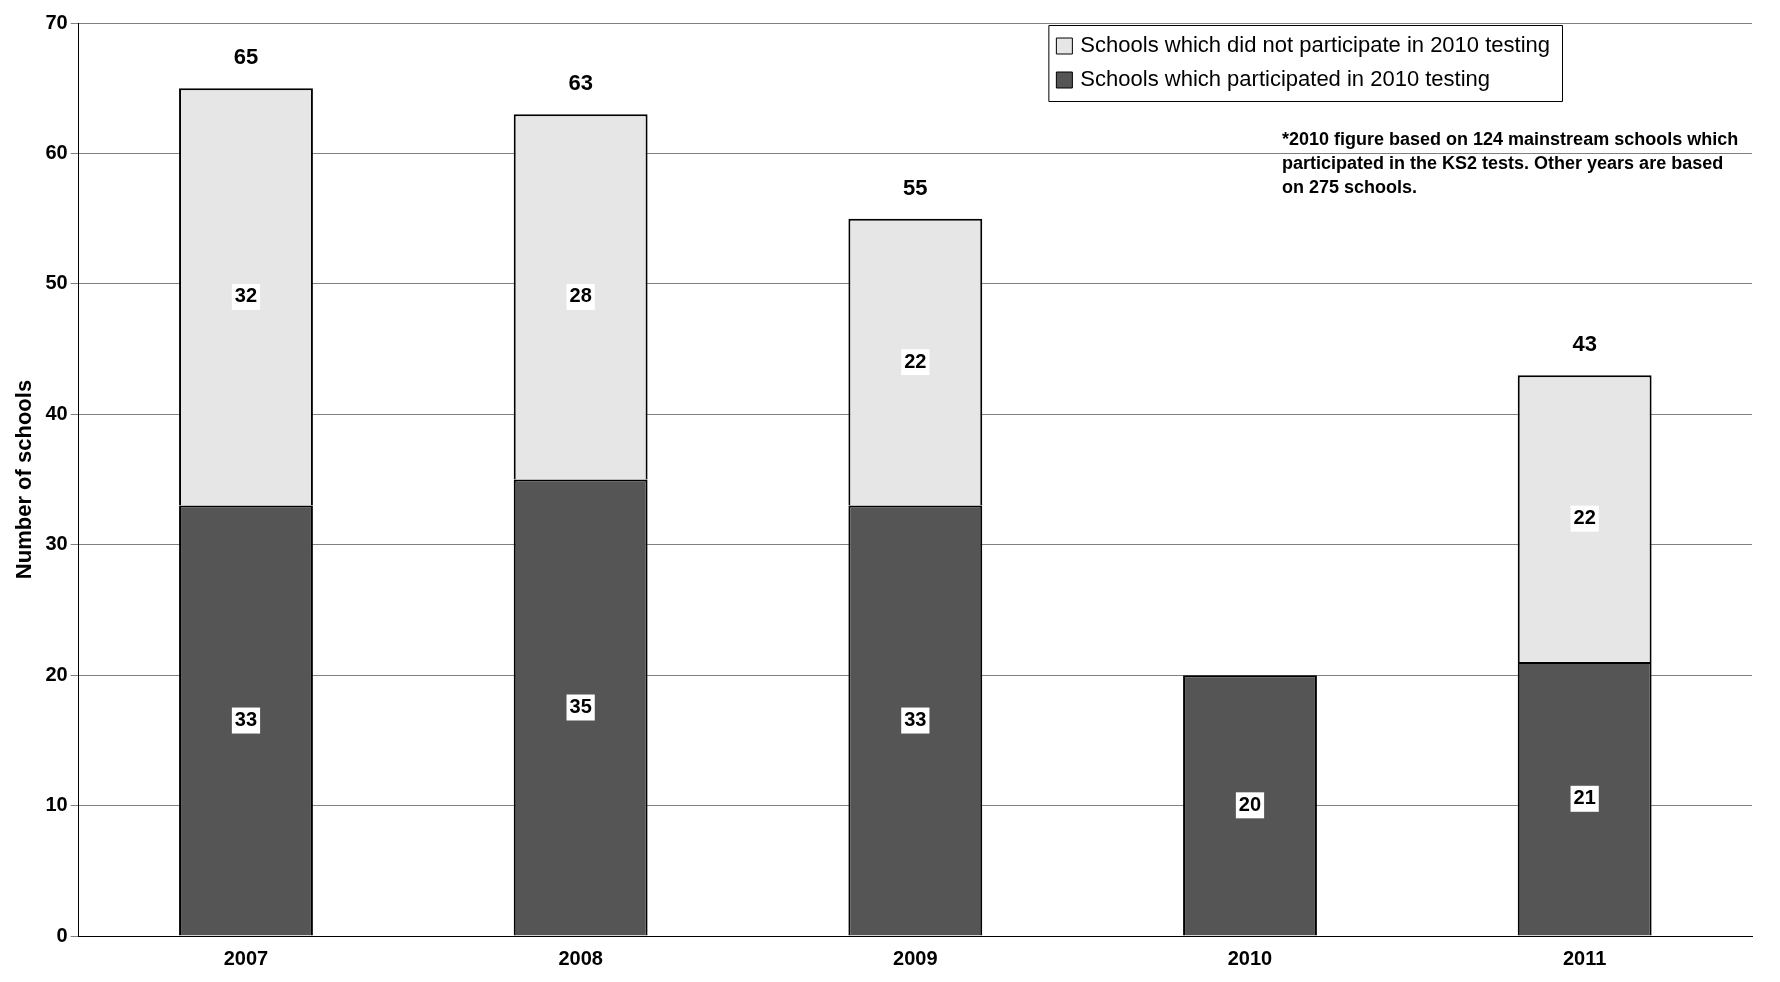 This screenshot has height=982, width=1780. Describe the element at coordinates (246, 295) in the screenshot. I see `data-label: 32` at that location.